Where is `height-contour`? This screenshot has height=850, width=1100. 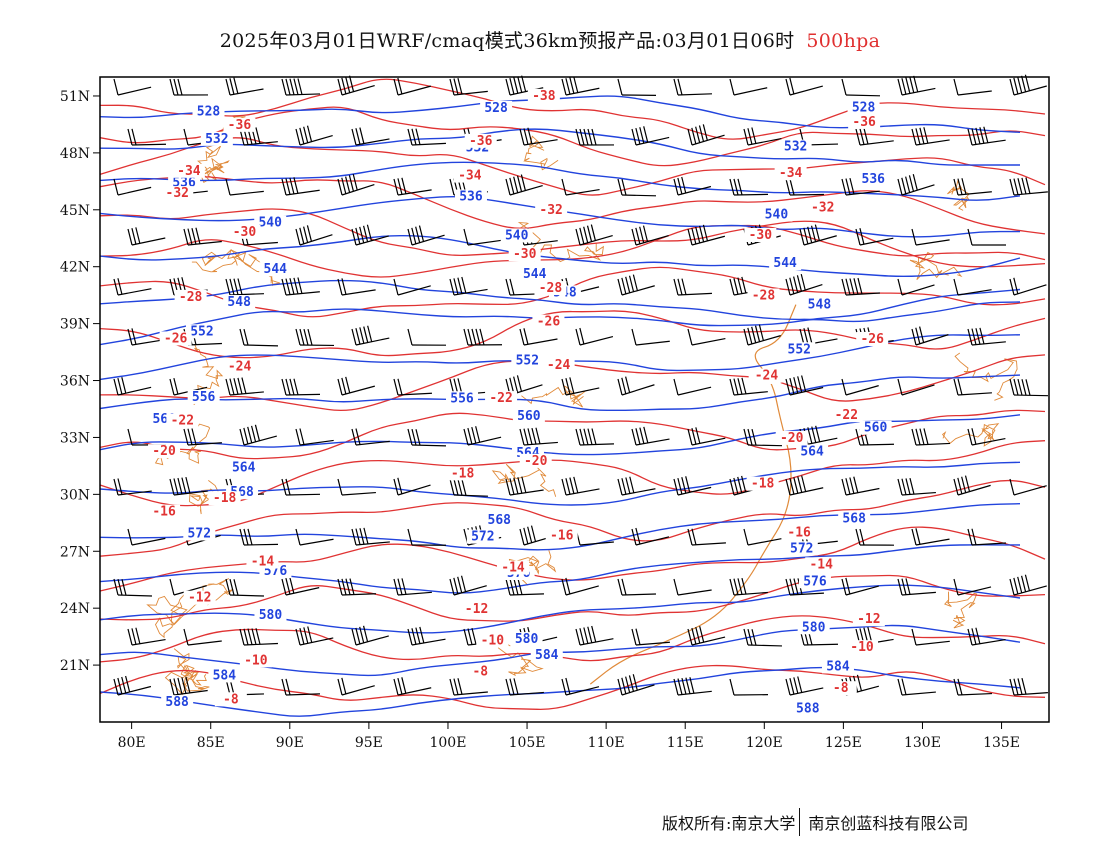 height-contour is located at coordinates (560, 569).